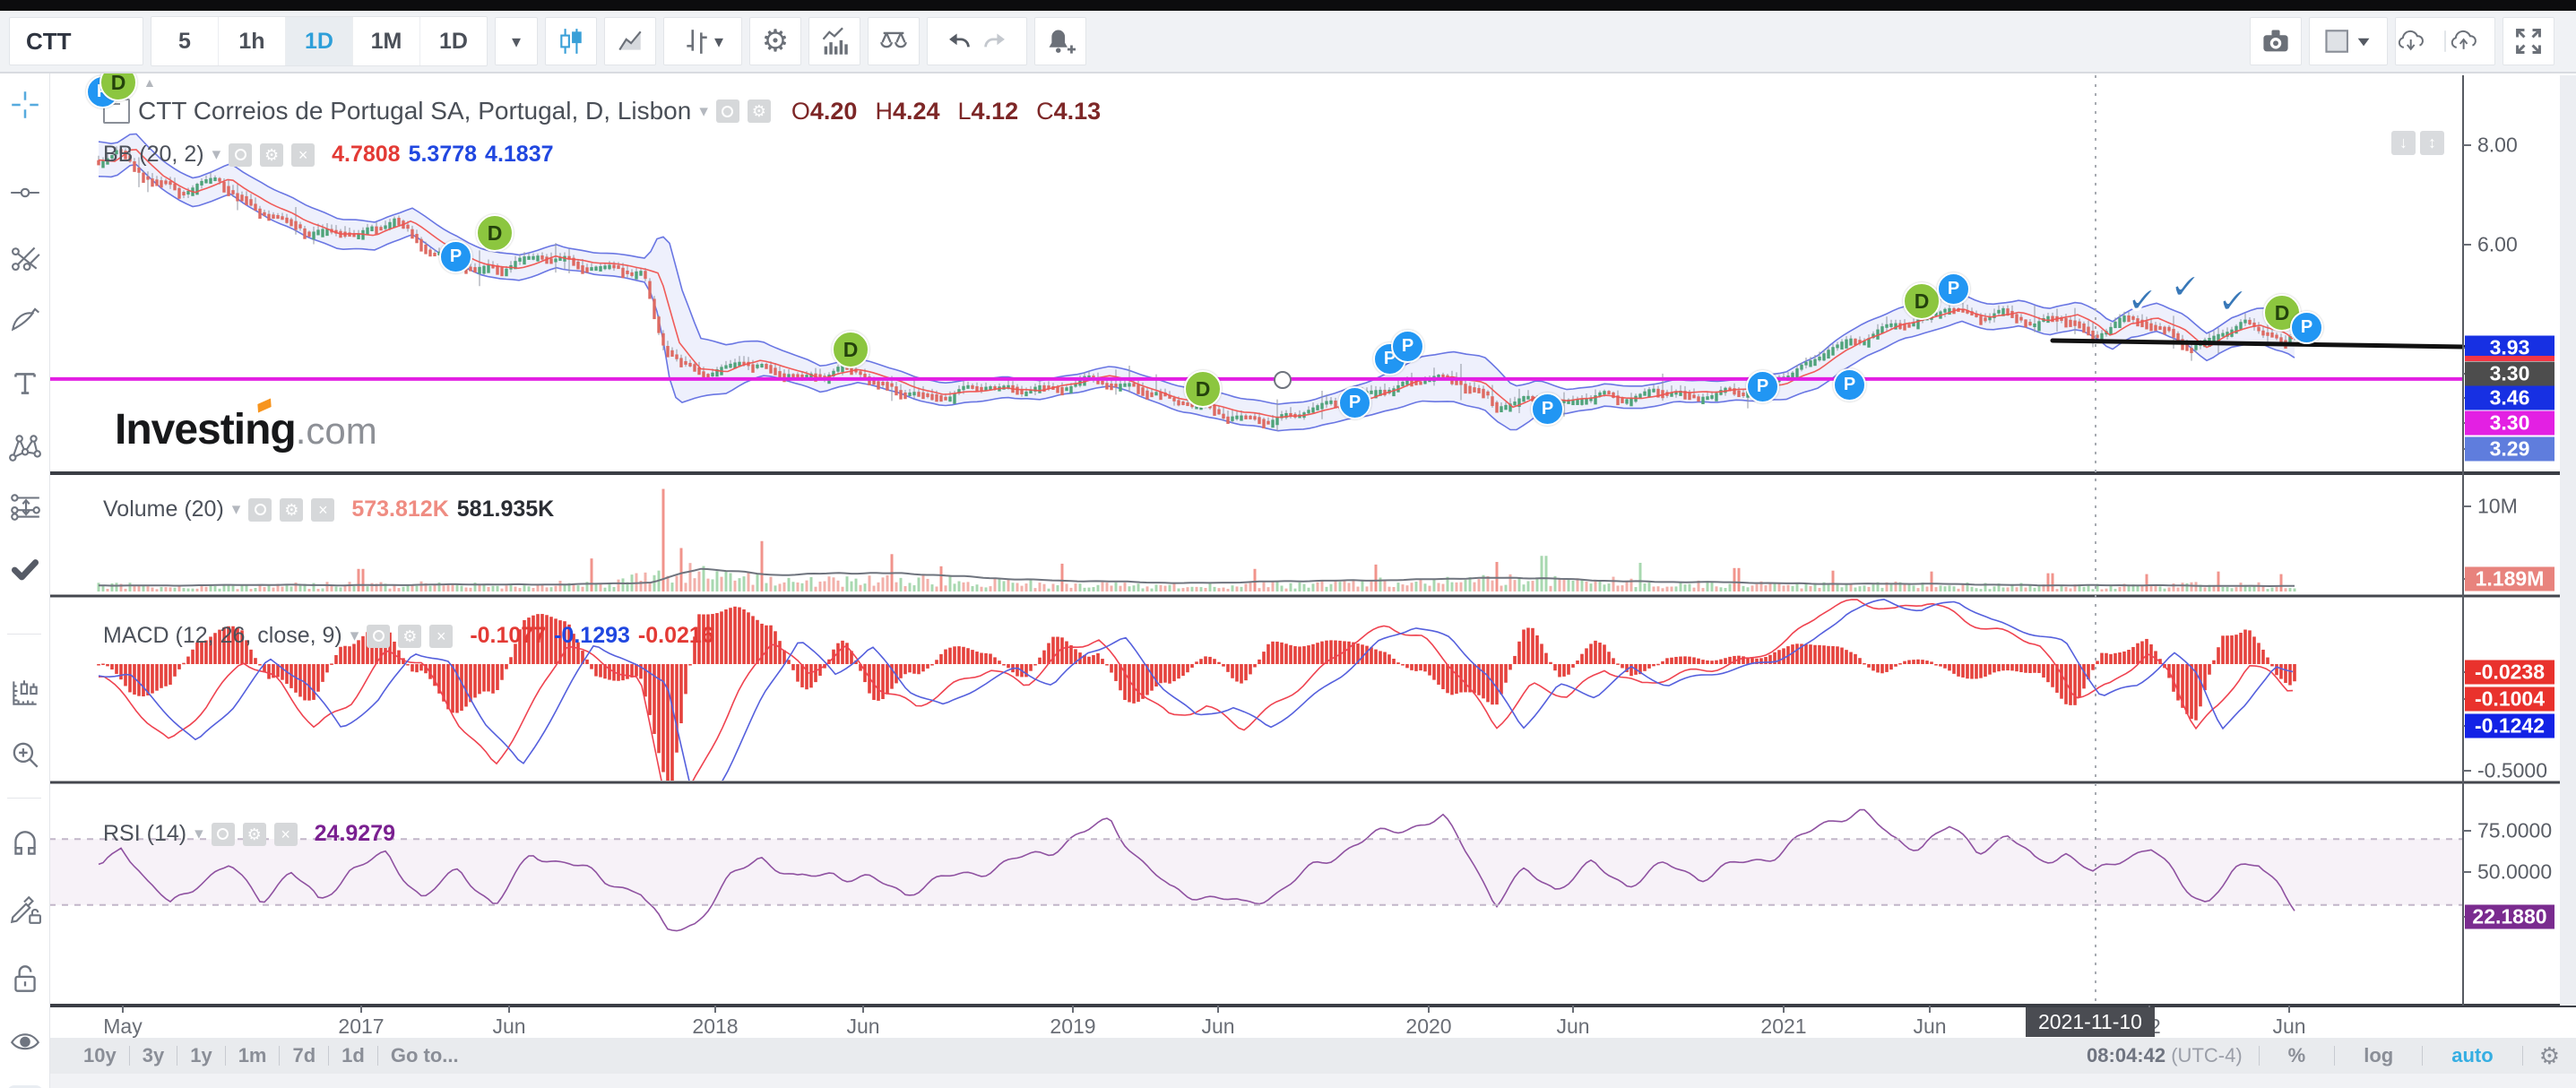  I want to click on eye-icon, so click(25, 1041).